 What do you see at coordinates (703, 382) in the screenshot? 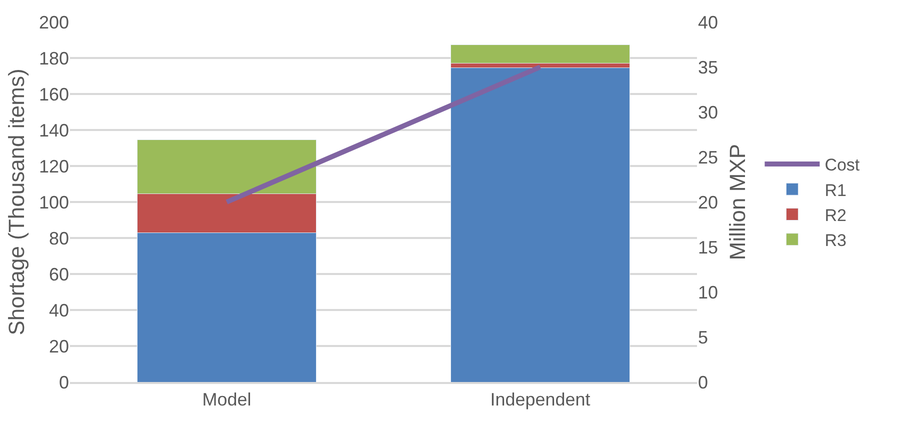
I see `y2-tick-label: 0` at bounding box center [703, 382].